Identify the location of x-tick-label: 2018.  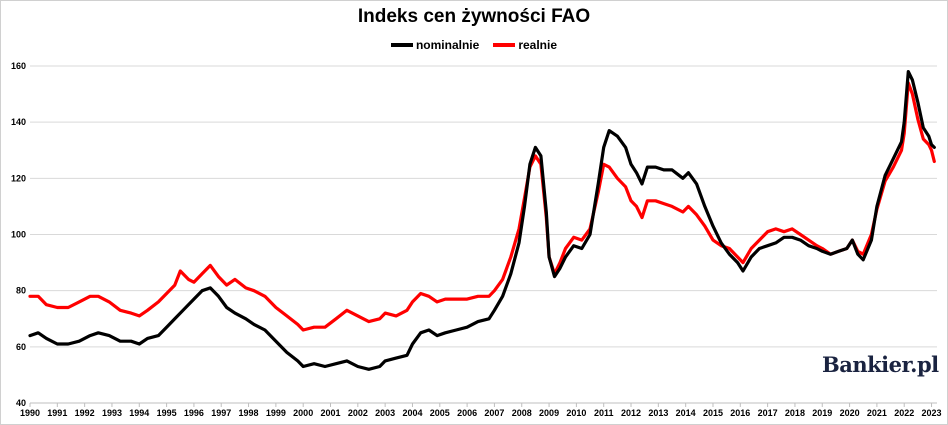
(795, 413).